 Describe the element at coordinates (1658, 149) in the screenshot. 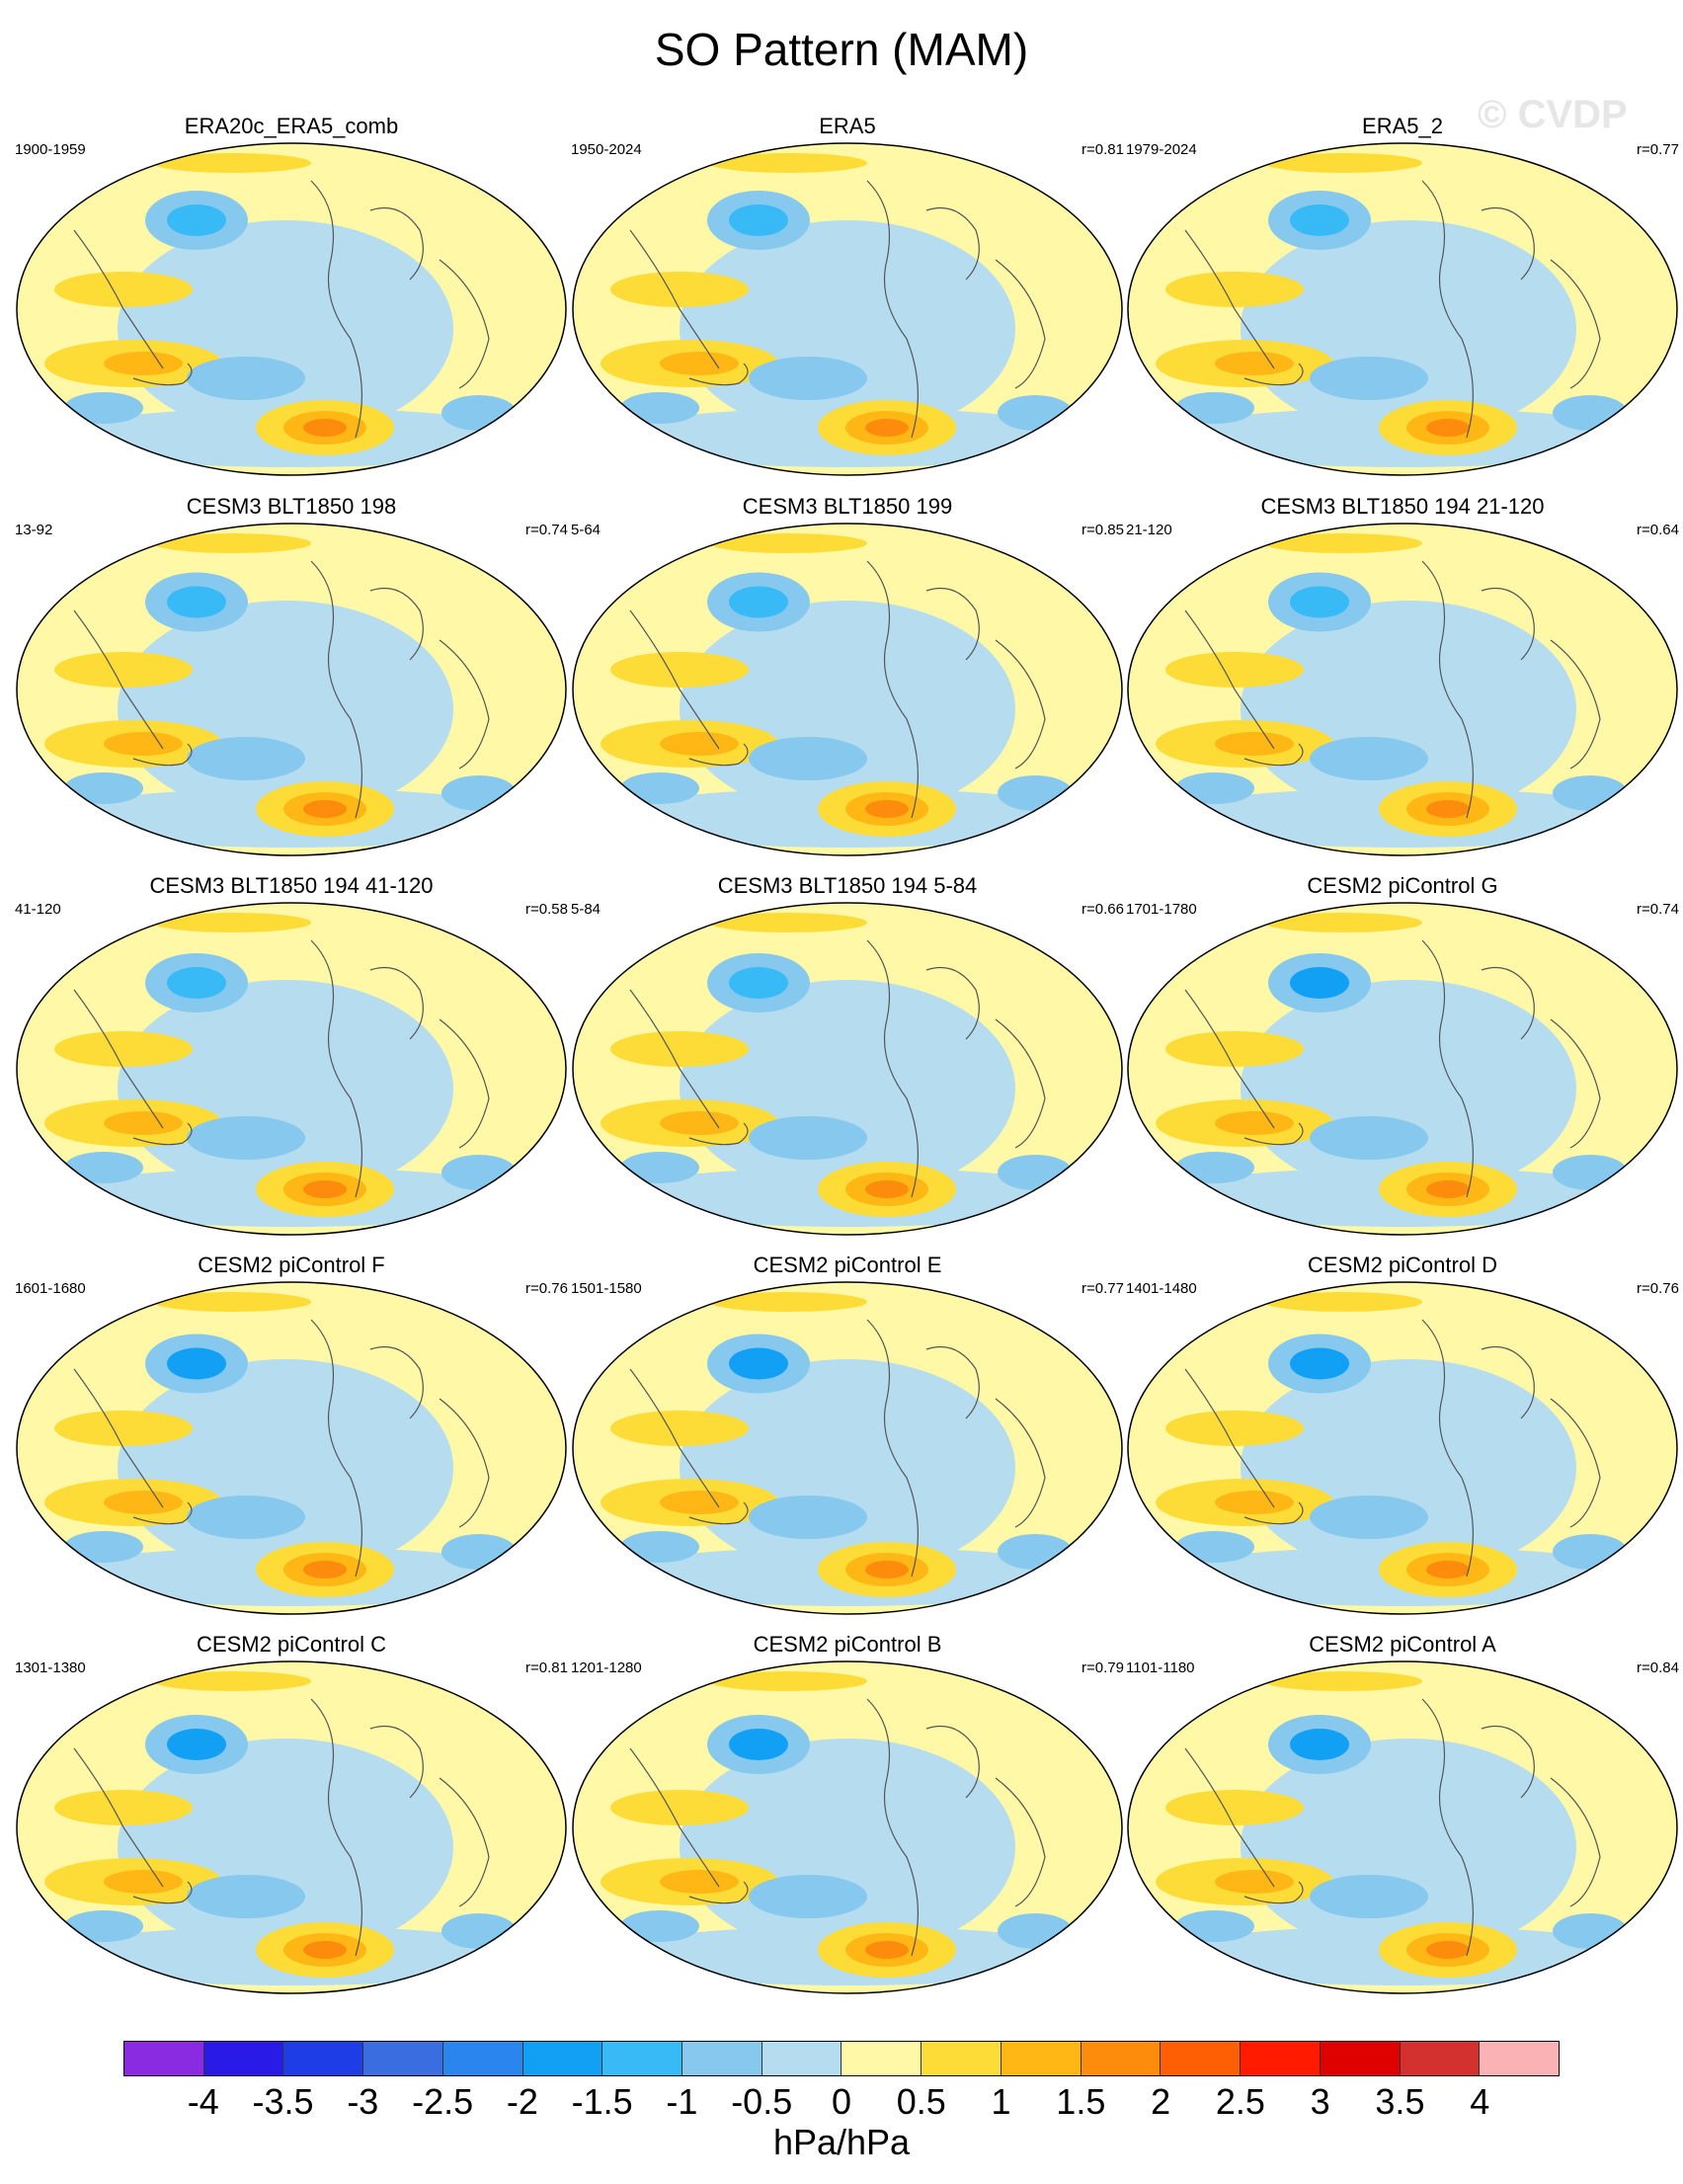

I see `panel-correlation: r=0.77` at that location.